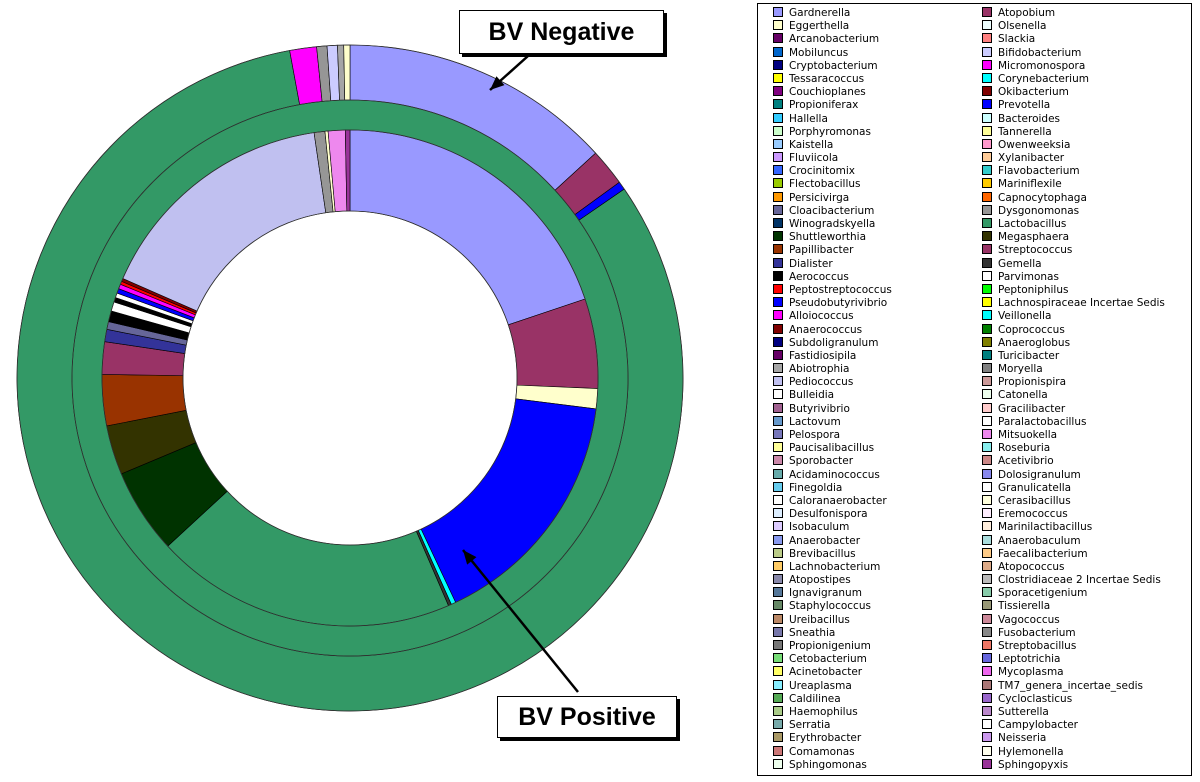 This screenshot has width=1200, height=782. I want to click on legend-item: Cryptobacterium, so click(832, 66).